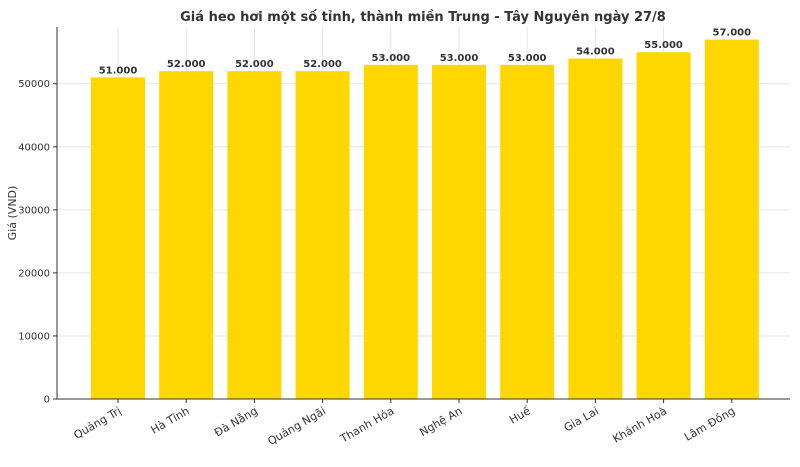  Describe the element at coordinates (12, 213) in the screenshot. I see `y-axis-title: Giá (VND)` at that location.